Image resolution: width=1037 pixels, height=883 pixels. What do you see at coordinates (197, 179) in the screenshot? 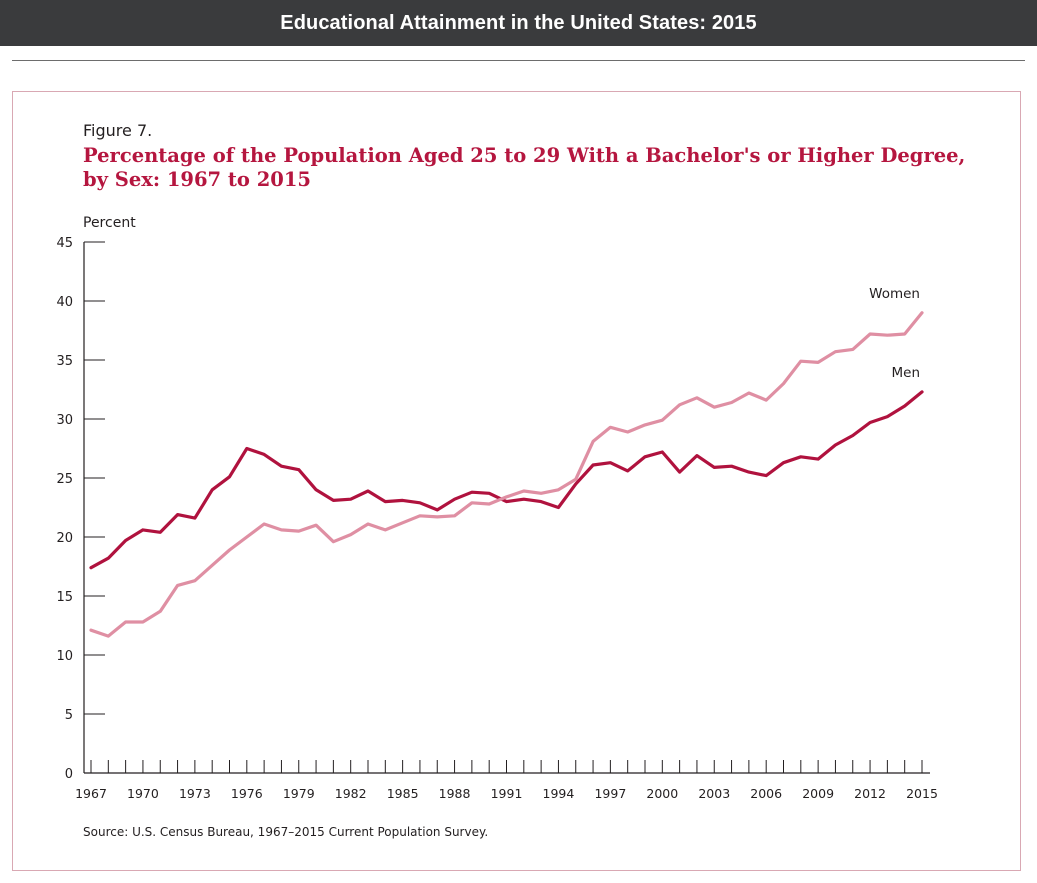
I see `figure-title-line-2: by Sex: 1967 to 2015` at bounding box center [197, 179].